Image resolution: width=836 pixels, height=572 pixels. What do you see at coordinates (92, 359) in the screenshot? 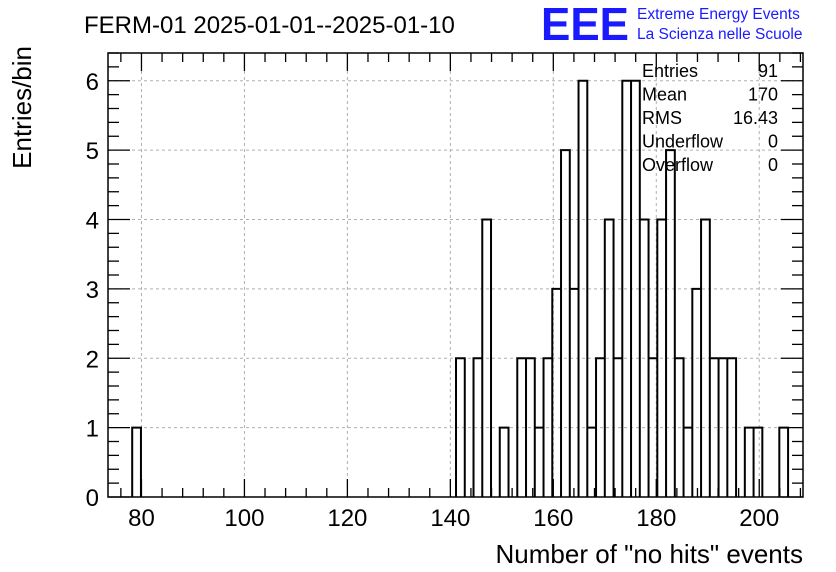
I see `y-tick-label: 2` at bounding box center [92, 359].